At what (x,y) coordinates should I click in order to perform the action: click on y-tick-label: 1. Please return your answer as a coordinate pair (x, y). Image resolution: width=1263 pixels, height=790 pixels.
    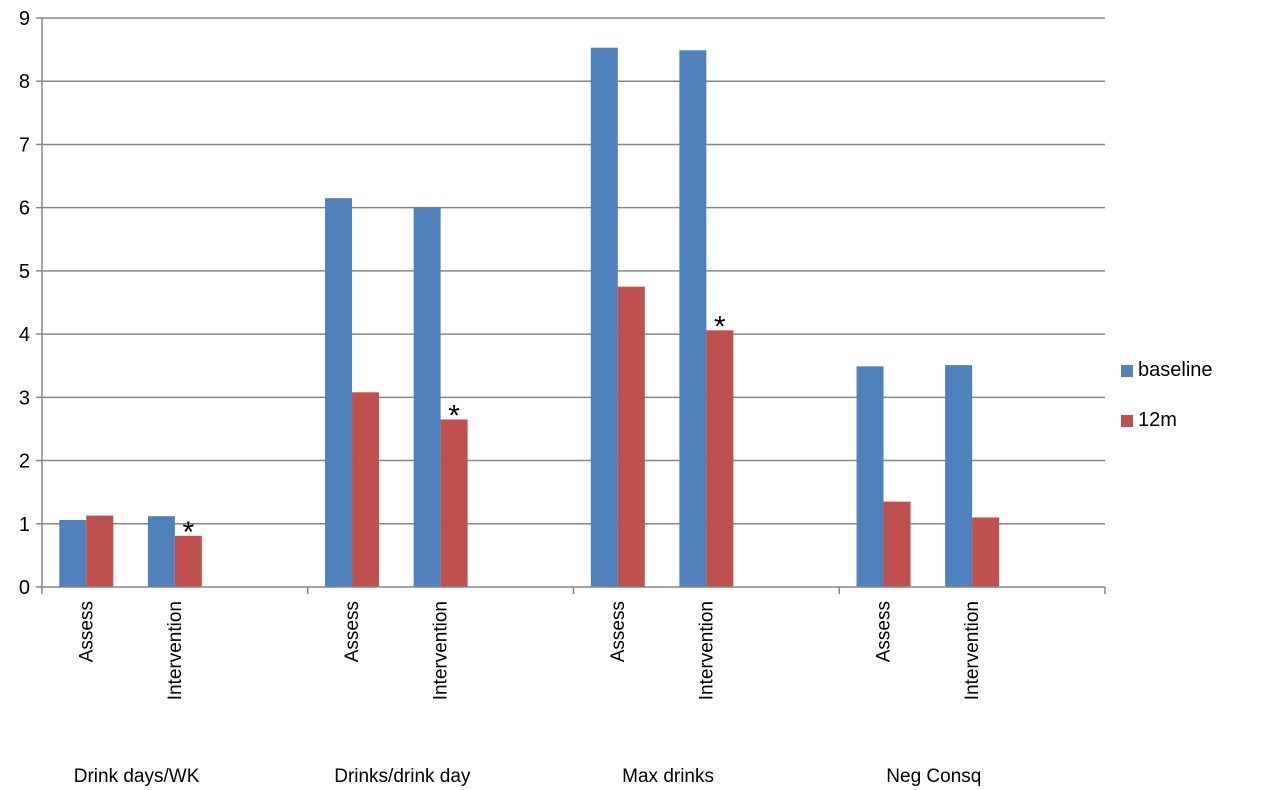
    Looking at the image, I should click on (24, 525).